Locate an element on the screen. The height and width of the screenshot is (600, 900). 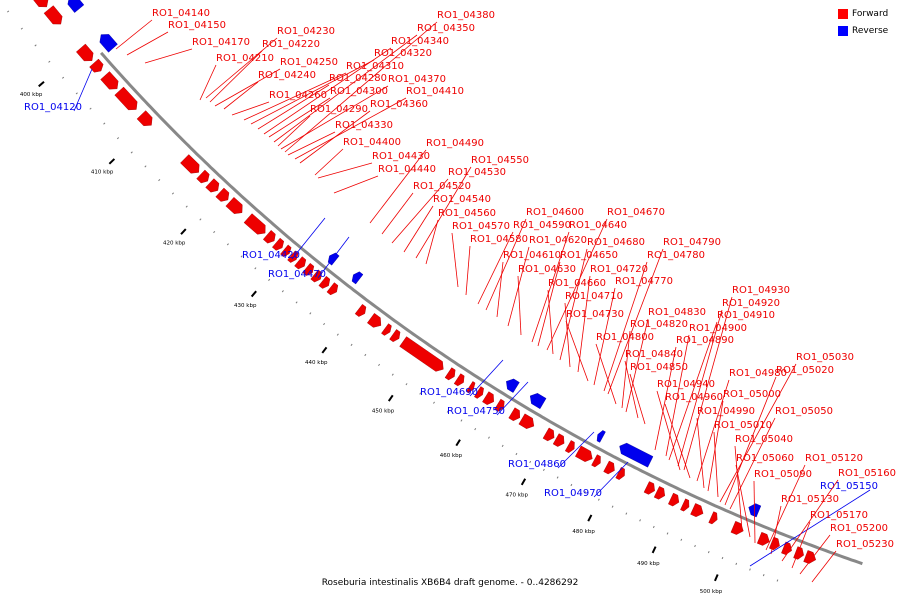
gene-label: RO1_04890 is located at coordinates (705, 340).